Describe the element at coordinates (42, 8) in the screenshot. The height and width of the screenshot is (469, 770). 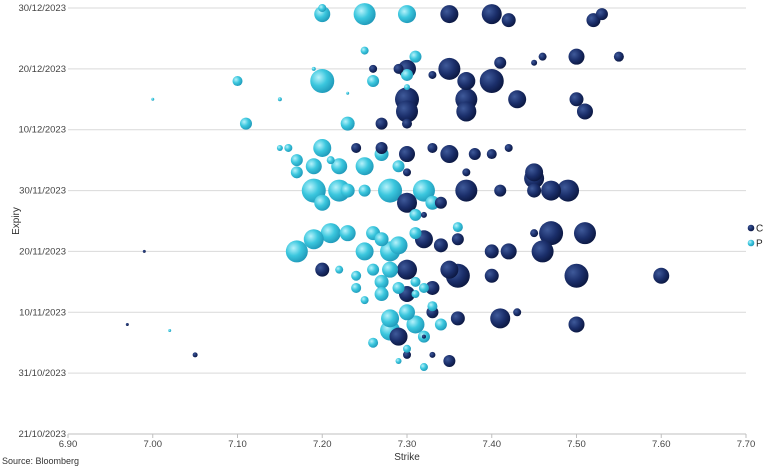
I see `y-tick-label: 30/12/2023` at that location.